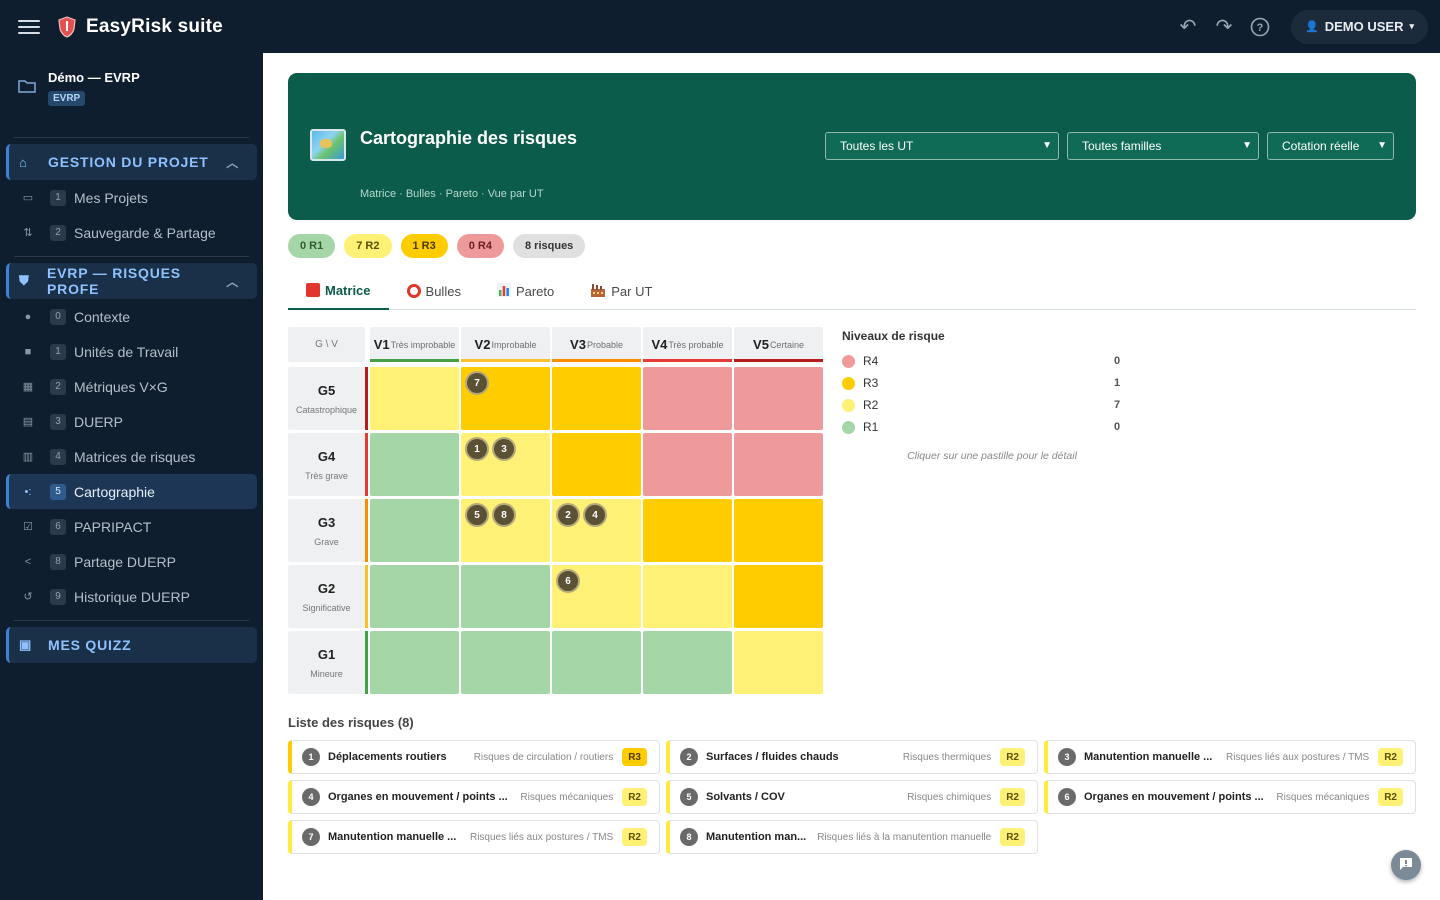 The image size is (1440, 900). What do you see at coordinates (326, 344) in the screenshot?
I see `matrix-corner-label: G \ V` at bounding box center [326, 344].